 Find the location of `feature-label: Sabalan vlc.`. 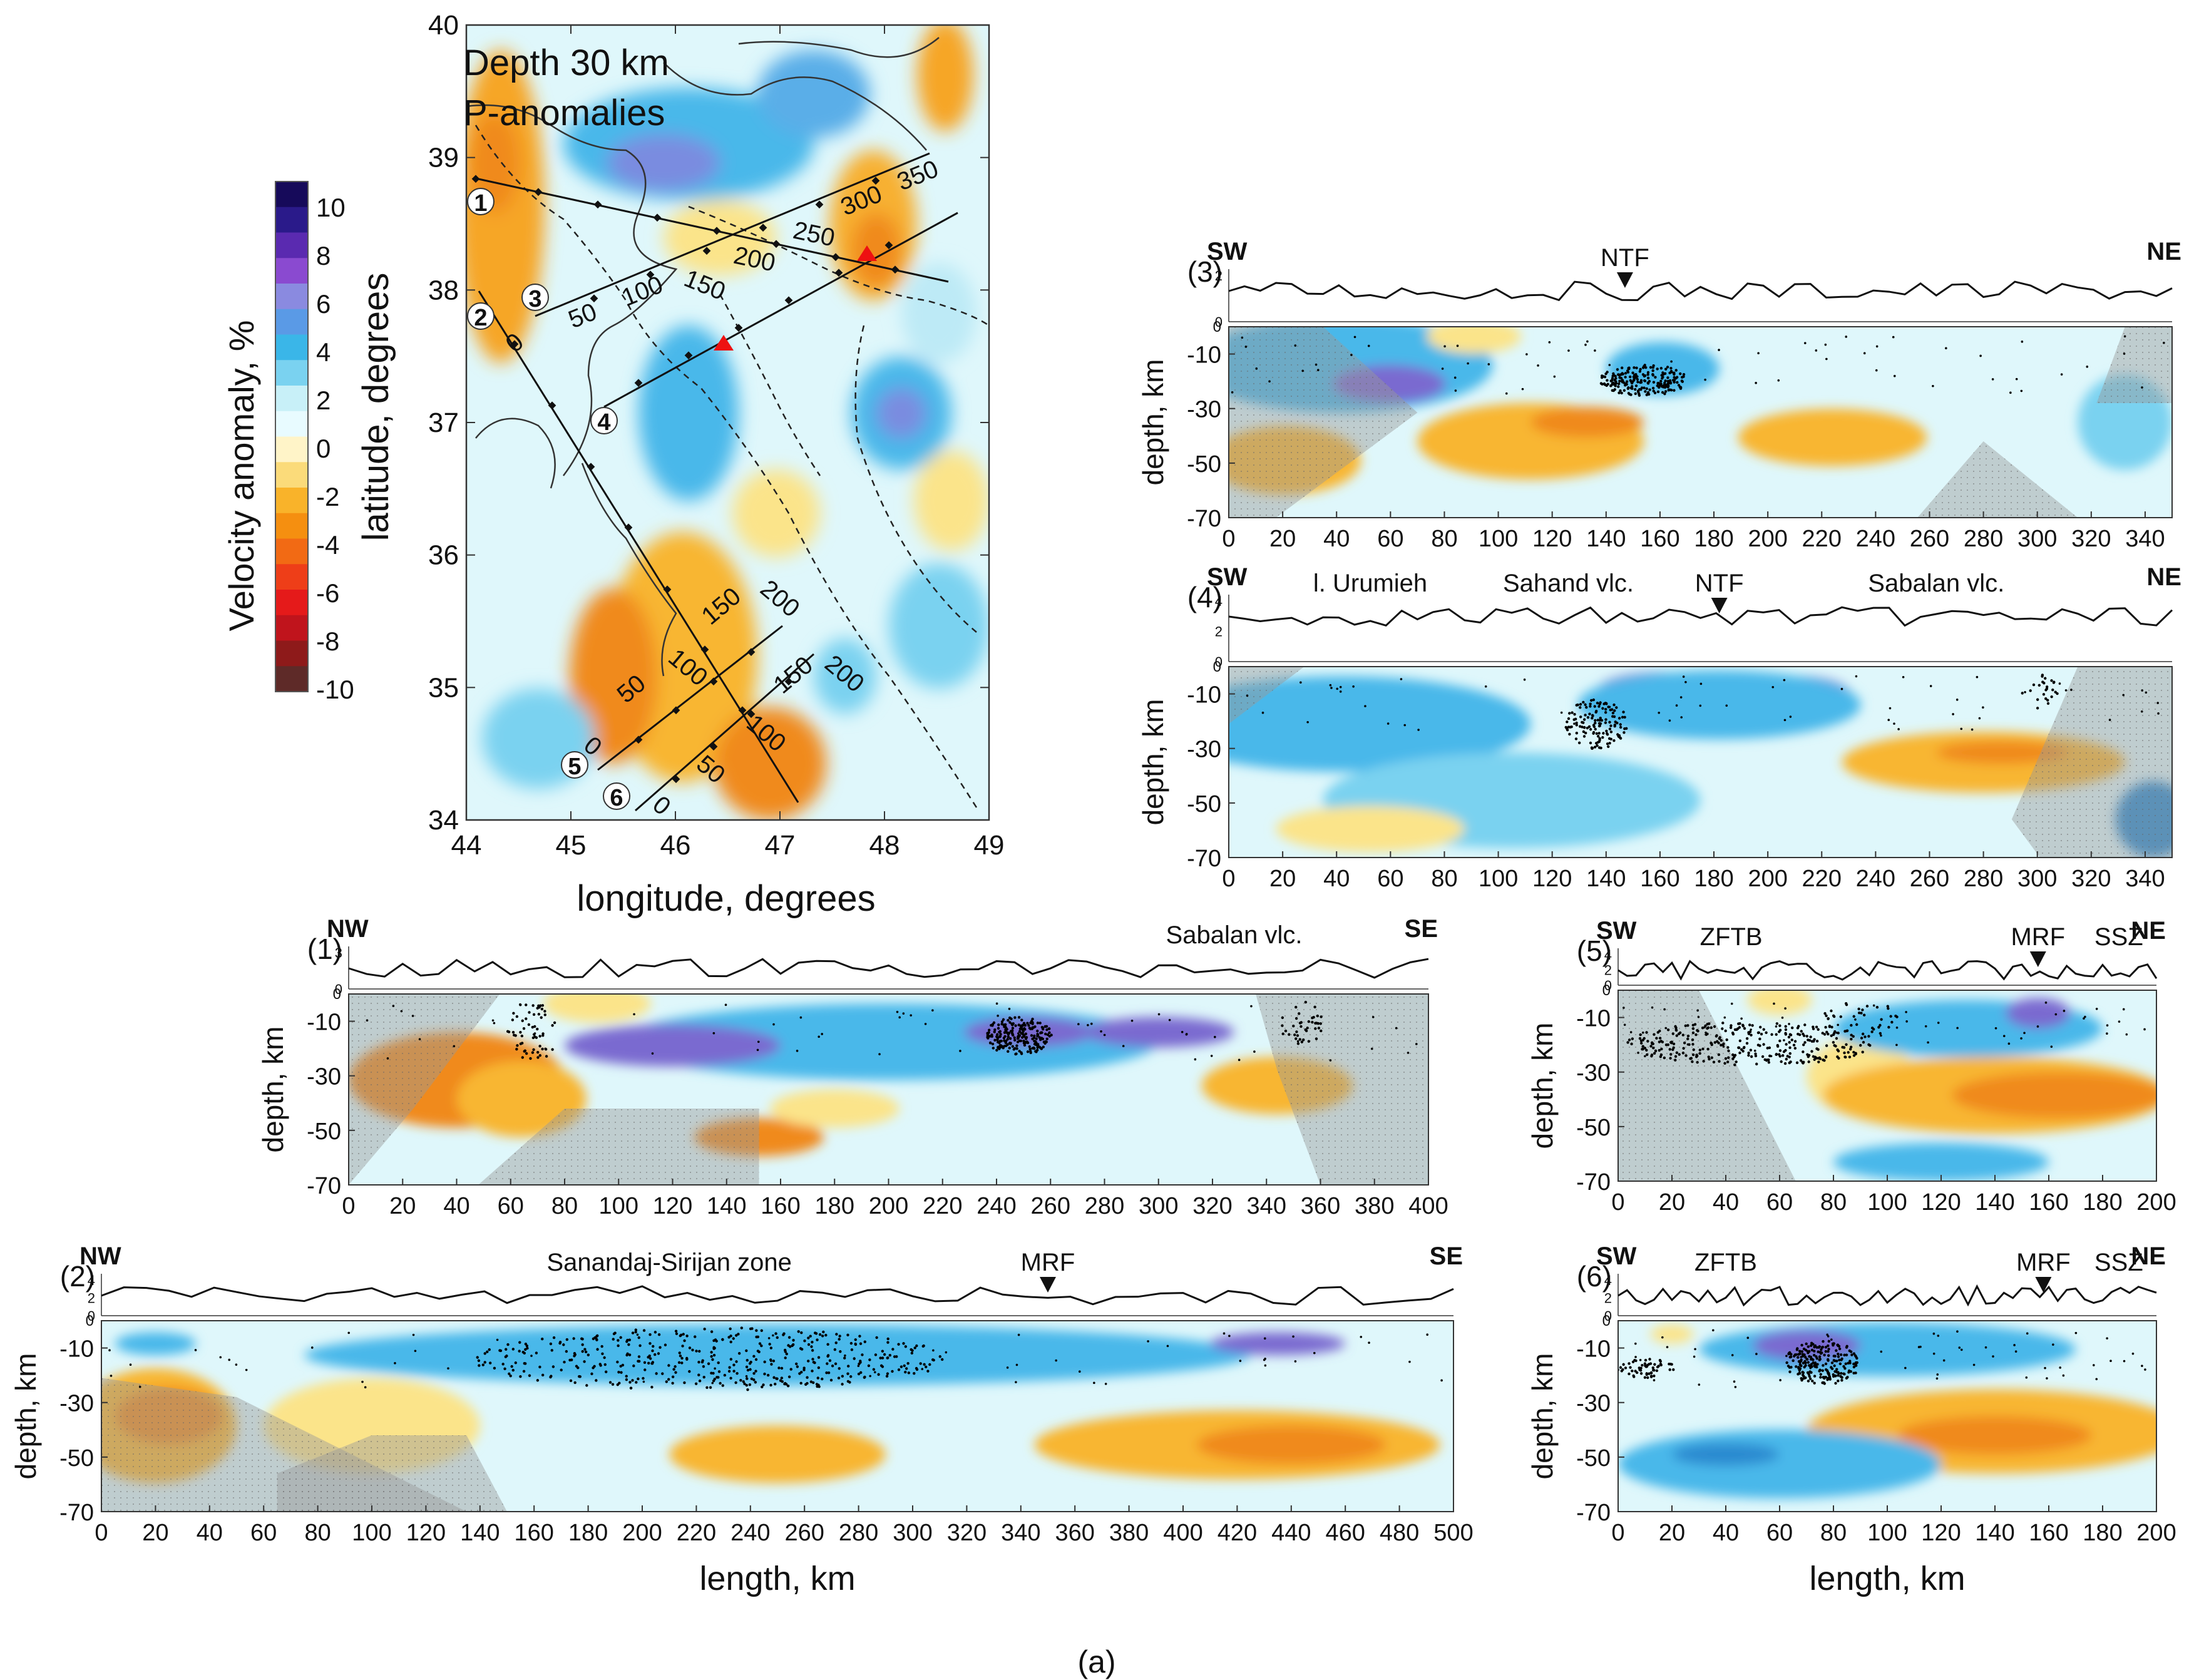

feature-label: Sabalan vlc. is located at coordinates (1936, 583).